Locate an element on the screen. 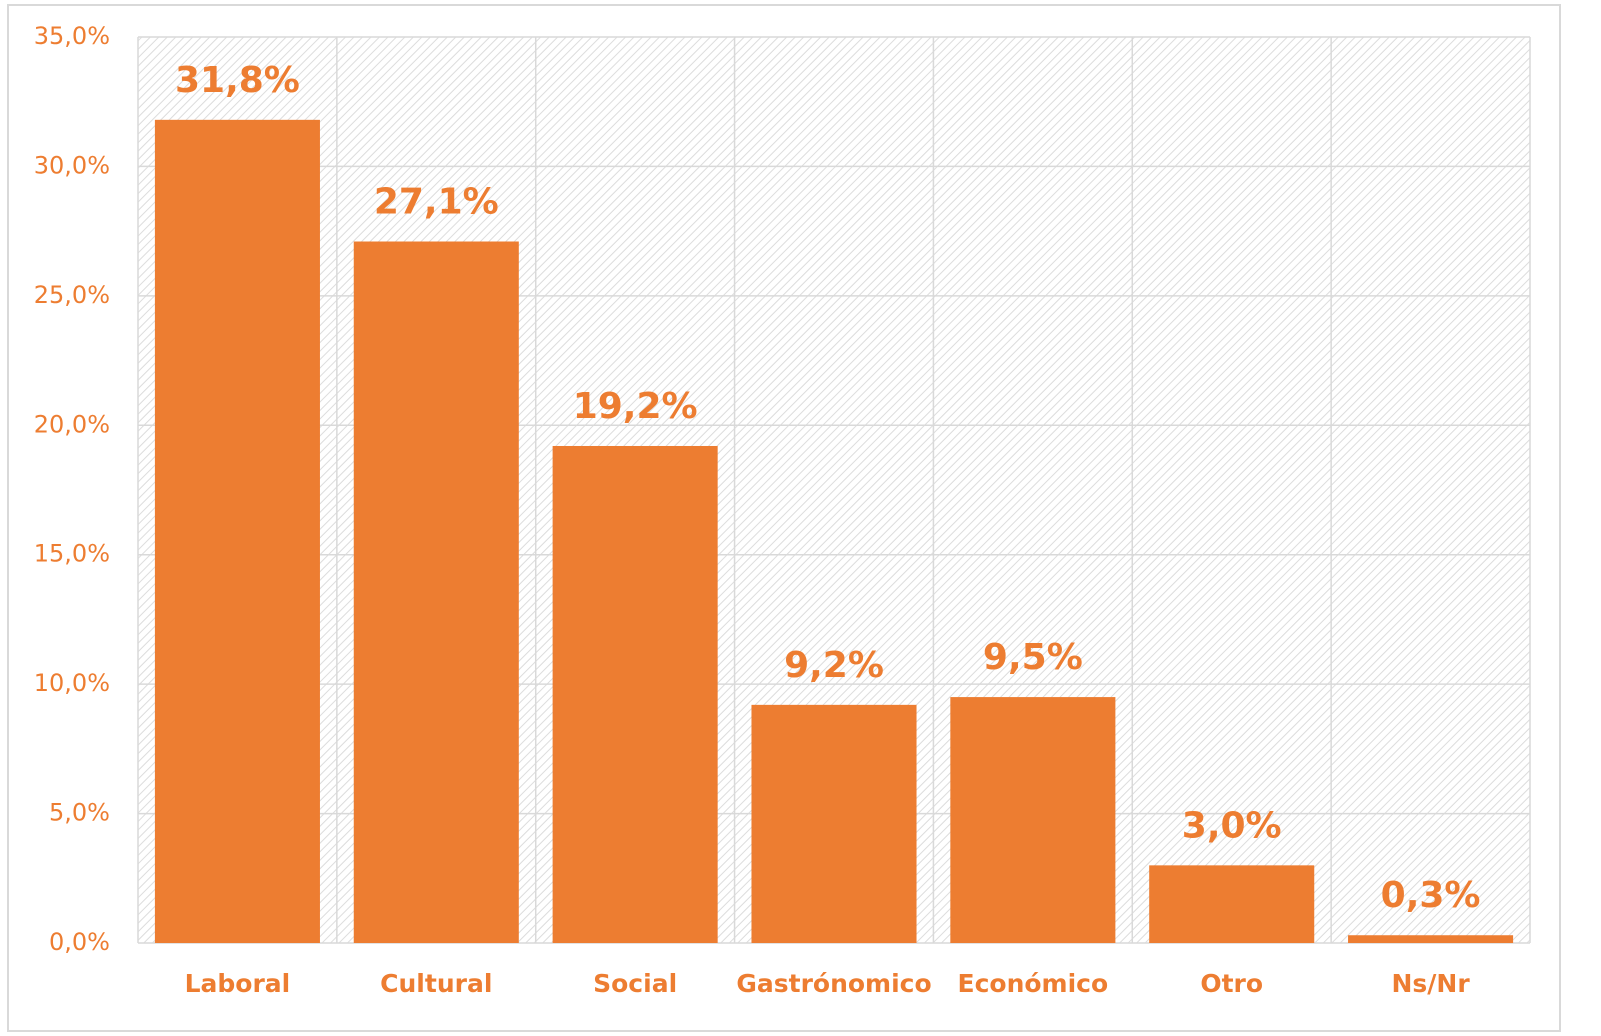 The image size is (1601, 1036). x-tick-label: Ns/Nr is located at coordinates (1430, 983).